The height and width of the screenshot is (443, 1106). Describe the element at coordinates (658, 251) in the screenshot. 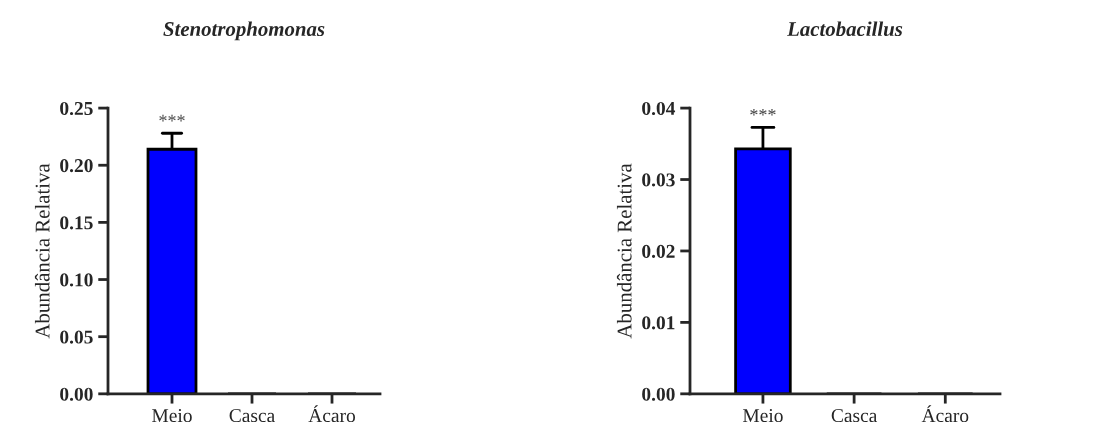

I see `y-tick-label: 0.02` at that location.